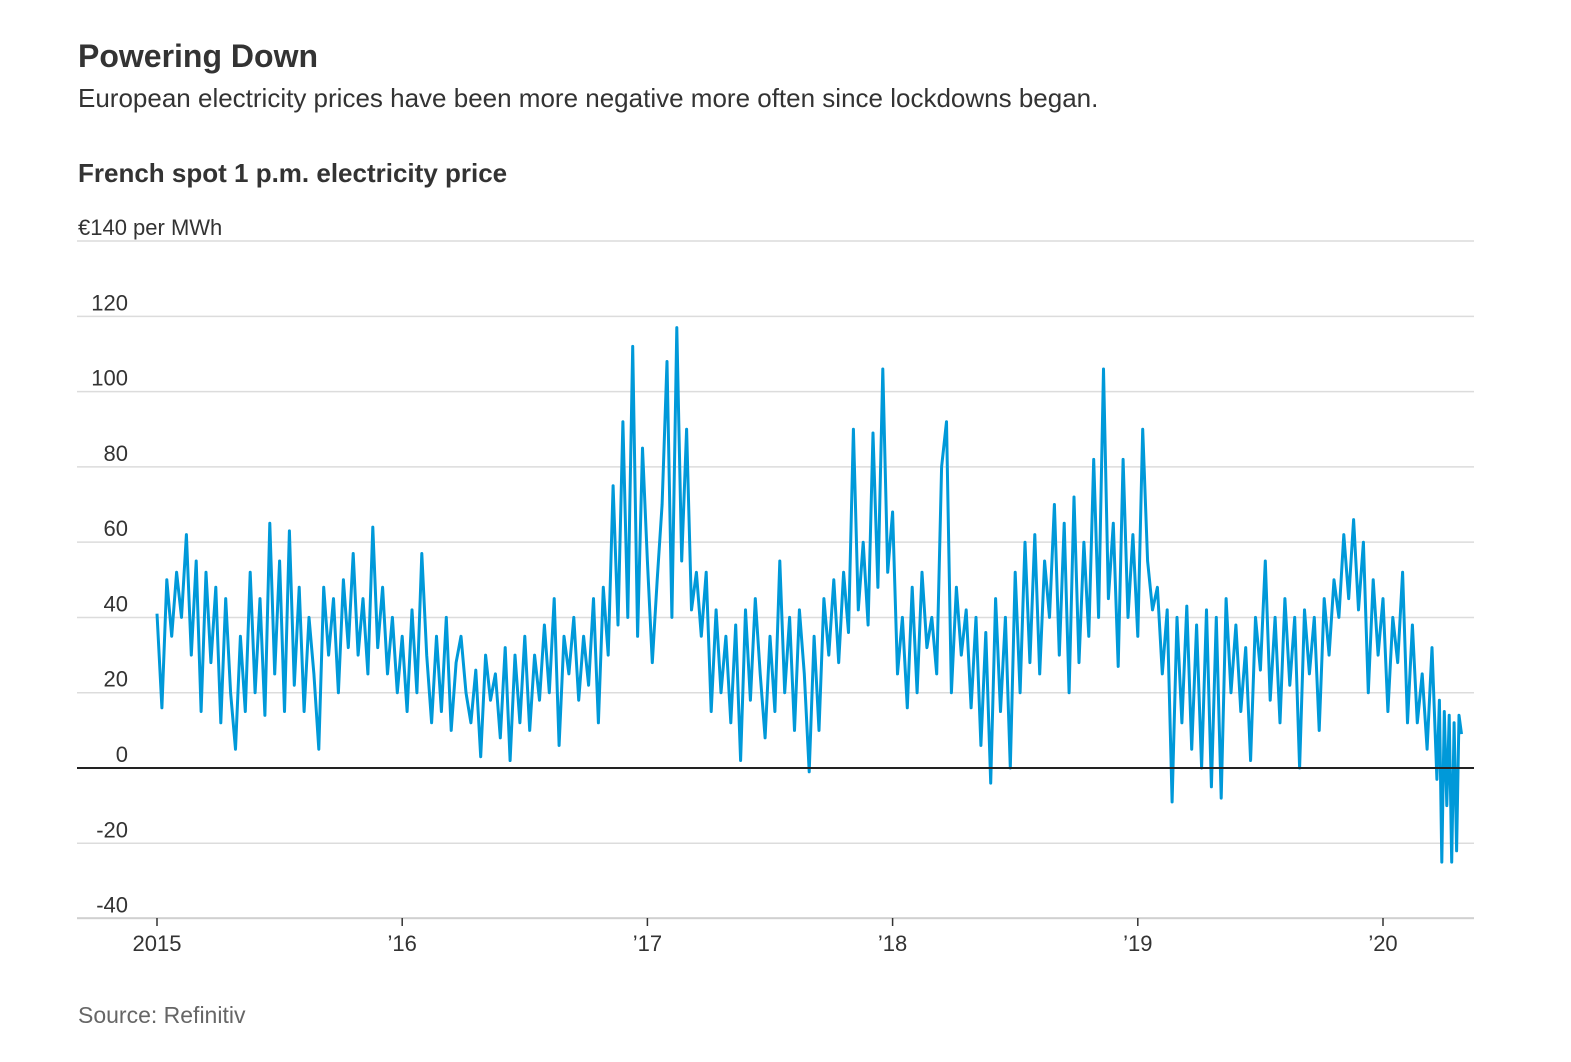  What do you see at coordinates (109, 302) in the screenshot?
I see `y-tick-label: 120` at bounding box center [109, 302].